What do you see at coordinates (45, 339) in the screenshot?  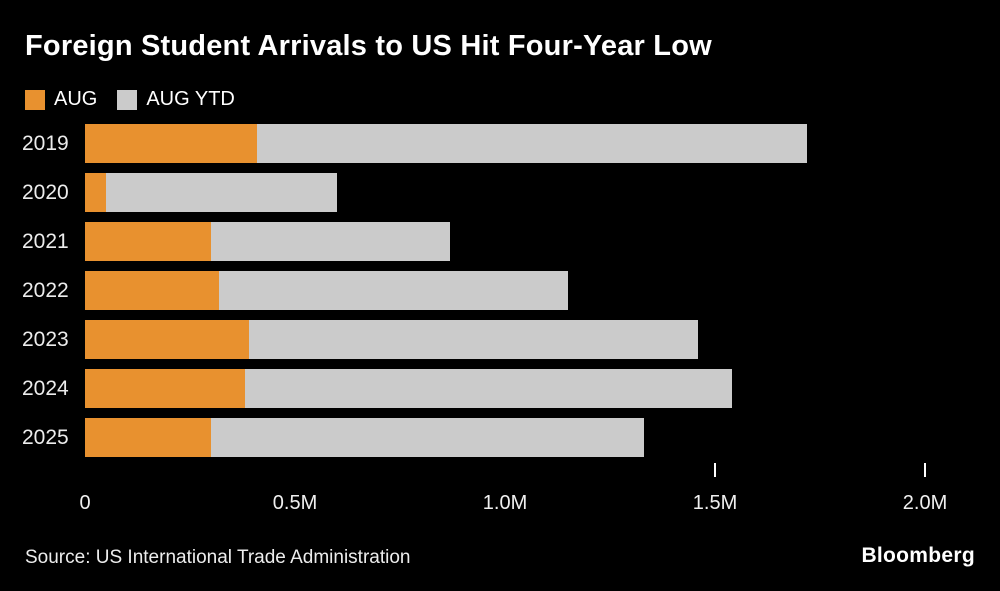 I see `year-label: 2023` at bounding box center [45, 339].